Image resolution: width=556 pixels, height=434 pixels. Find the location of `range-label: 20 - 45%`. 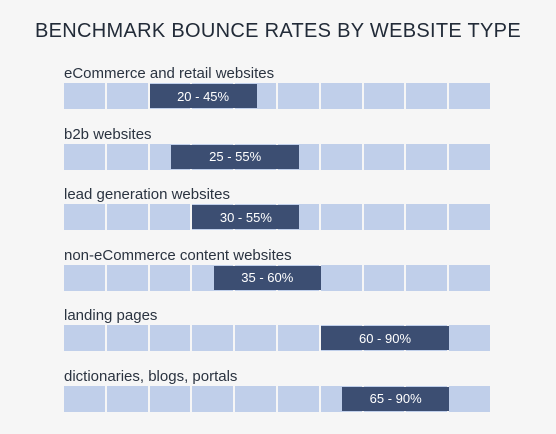

range-label: 20 - 45% is located at coordinates (203, 96).